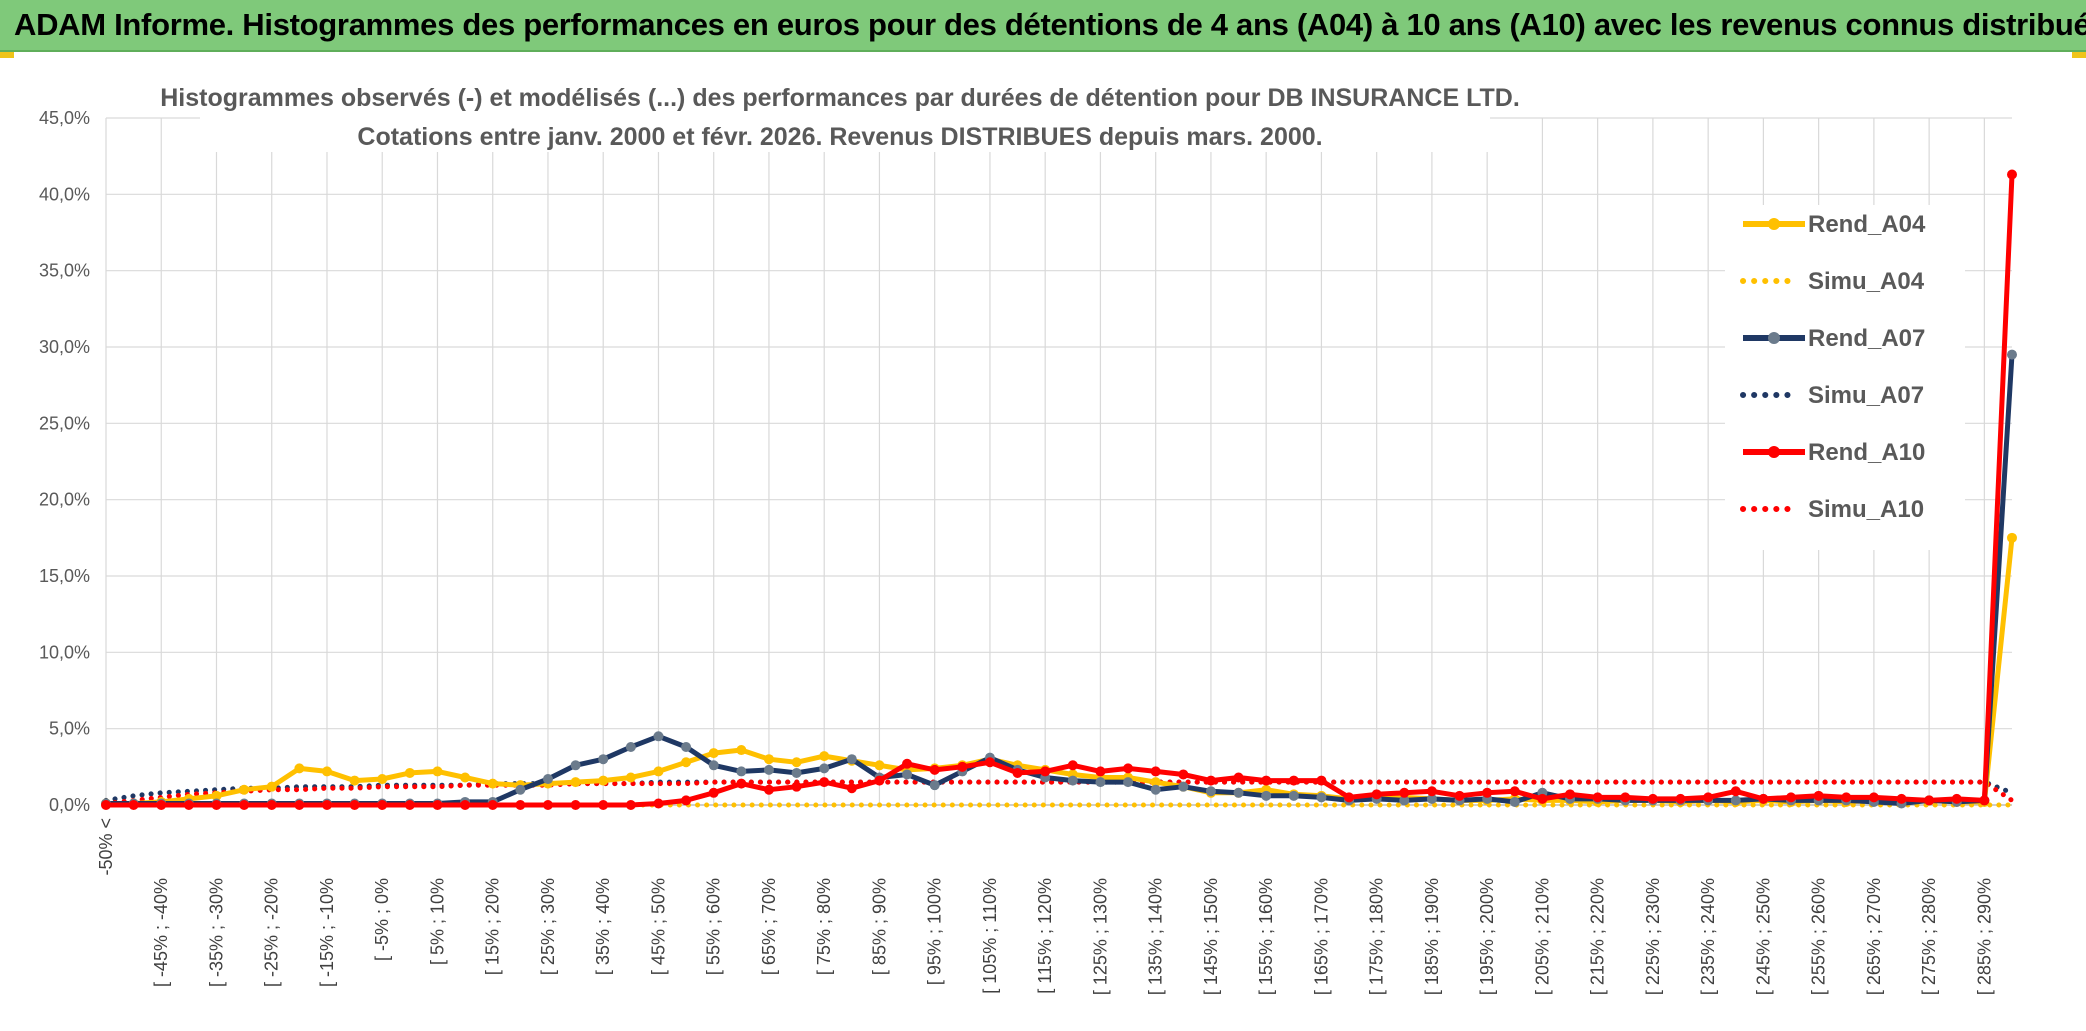 The width and height of the screenshot is (2086, 1031). What do you see at coordinates (769, 926) in the screenshot?
I see `x-tick-label: [ 65% ; 70%` at bounding box center [769, 926].